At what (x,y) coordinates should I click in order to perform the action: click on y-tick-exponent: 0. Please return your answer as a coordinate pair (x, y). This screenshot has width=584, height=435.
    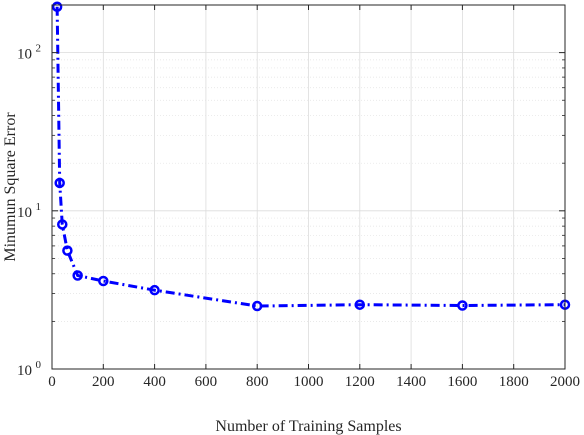
    Looking at the image, I should click on (39, 365).